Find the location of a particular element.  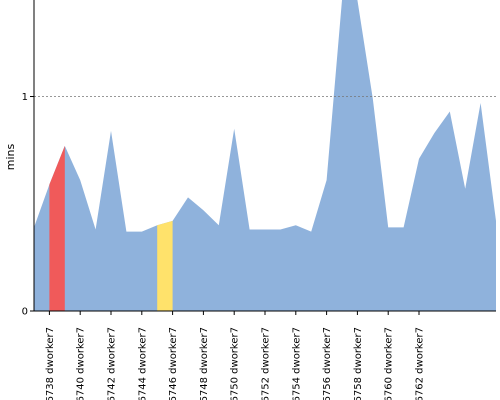

x-tick-label: #6754 dworker7 is located at coordinates (296, 363).